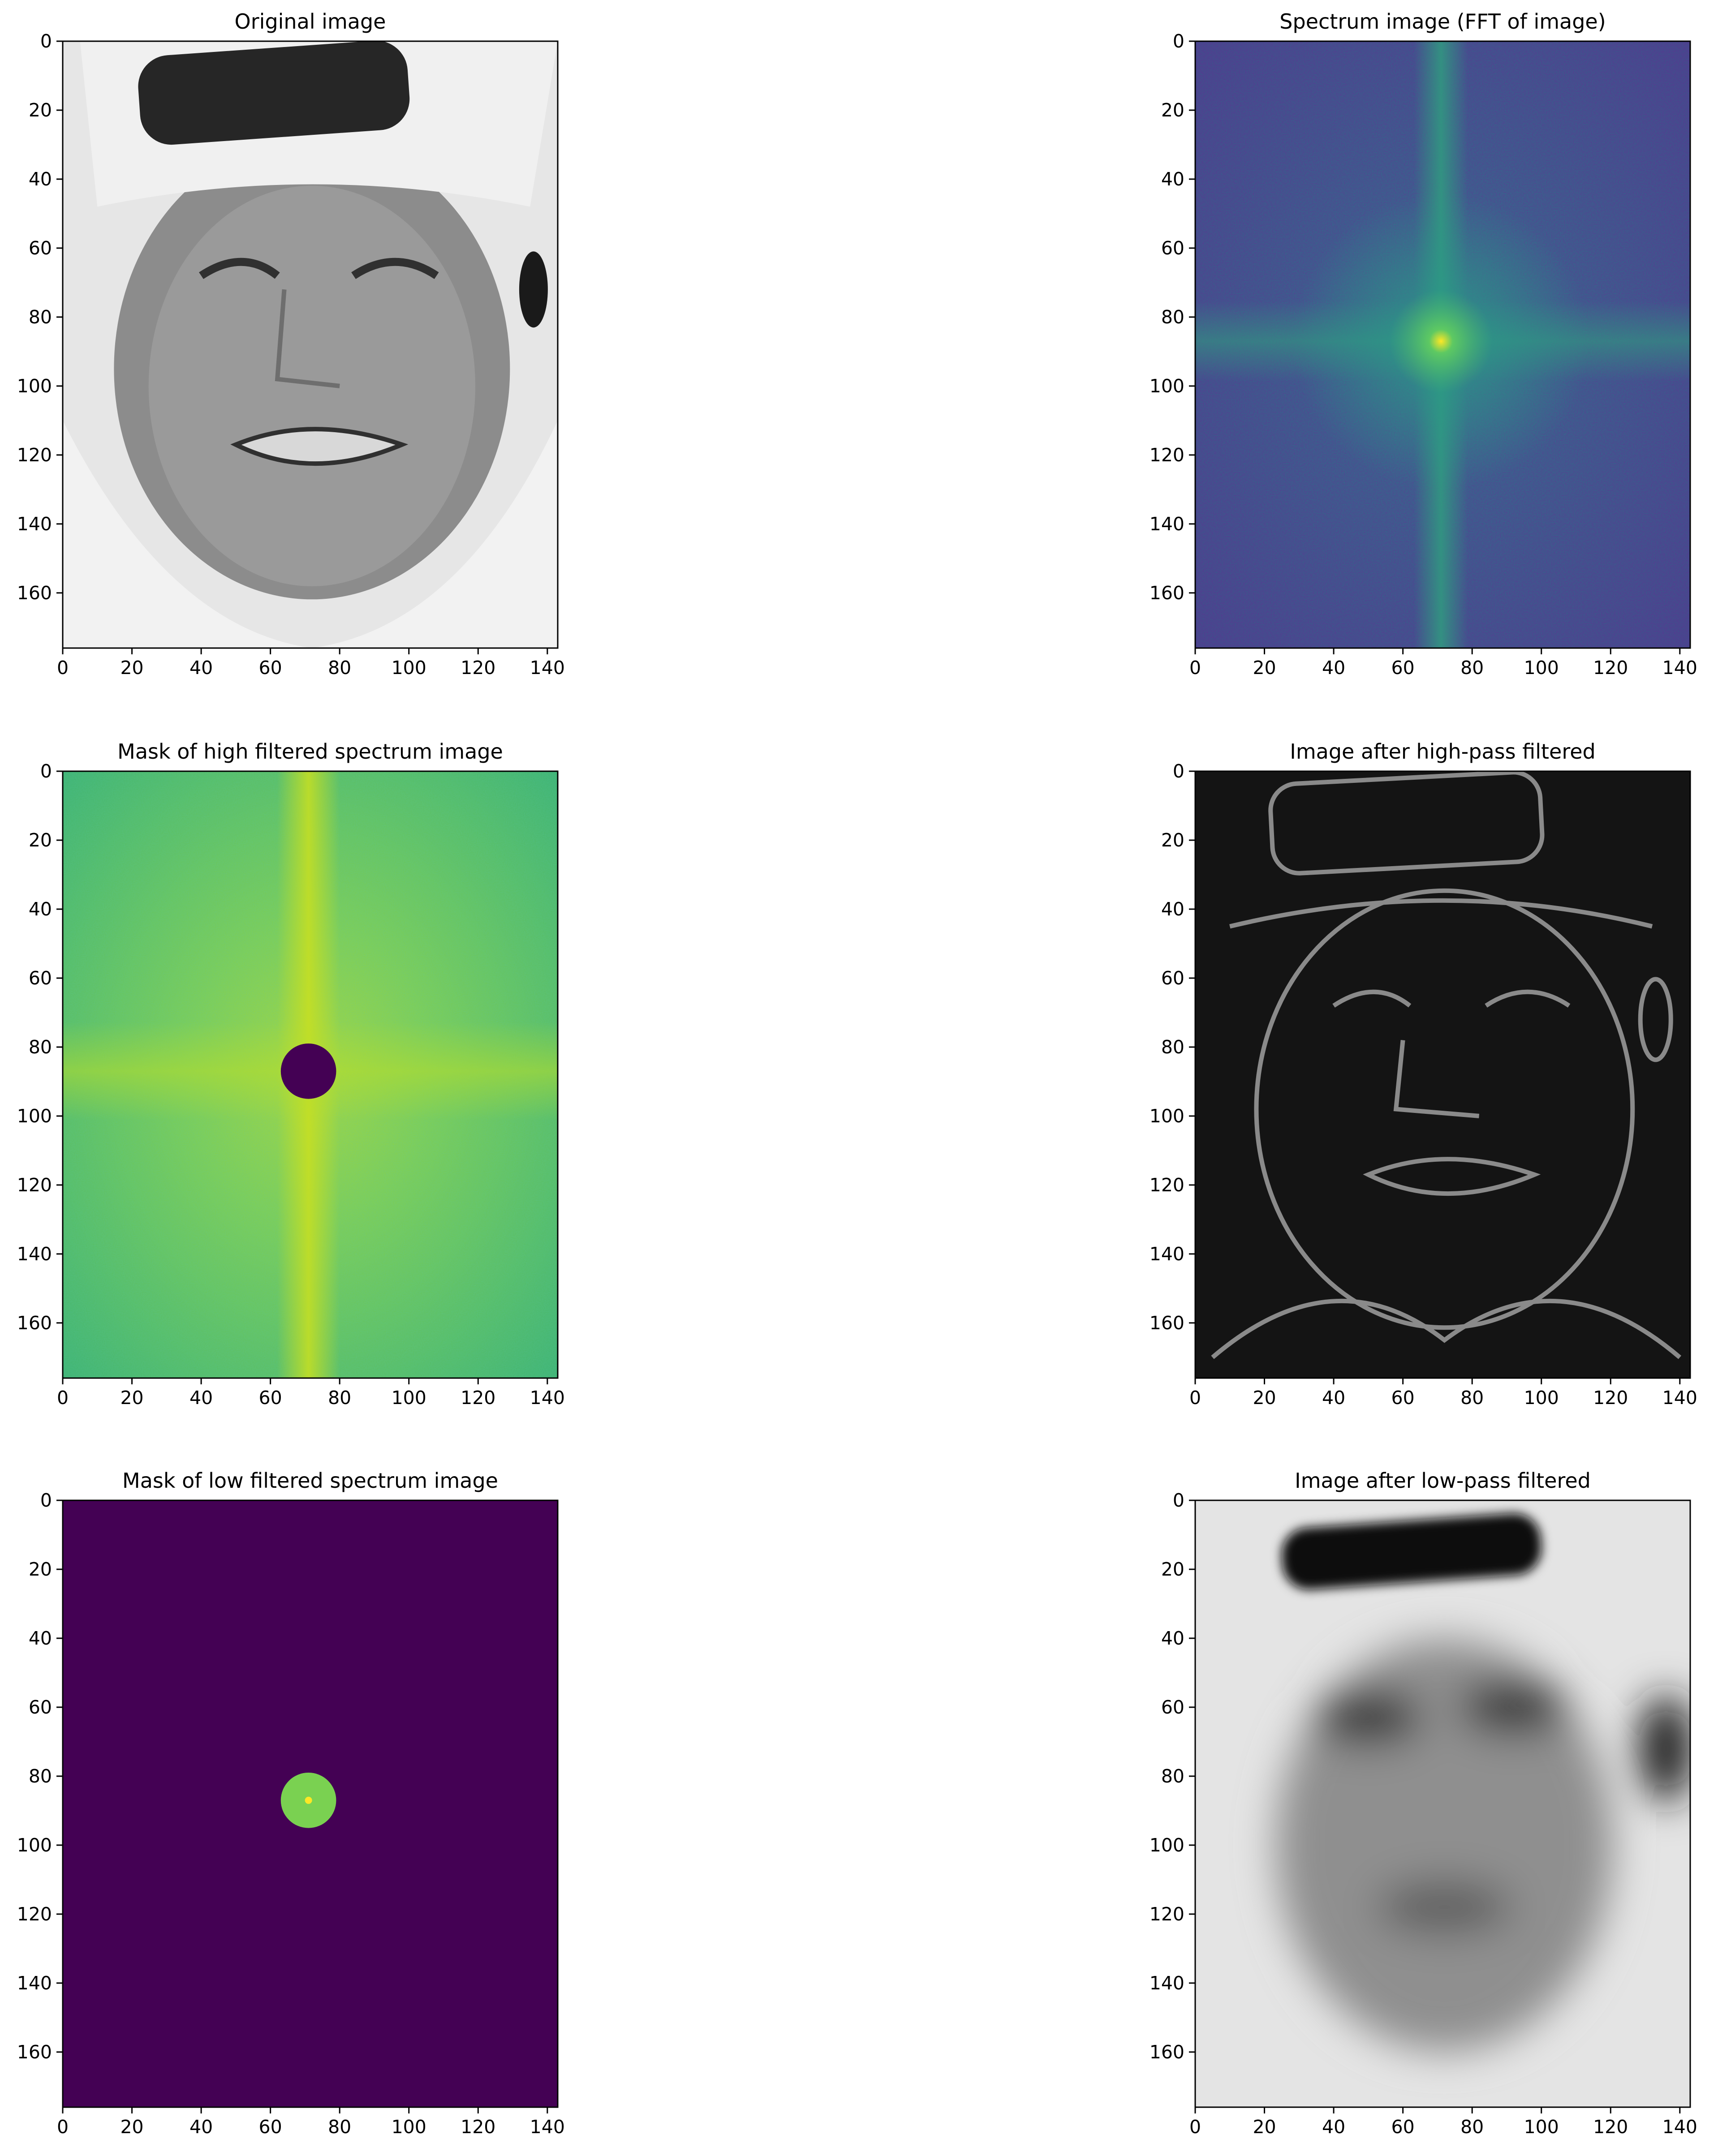 The image size is (1718, 2156). I want to click on disk-center, so click(308, 1800).